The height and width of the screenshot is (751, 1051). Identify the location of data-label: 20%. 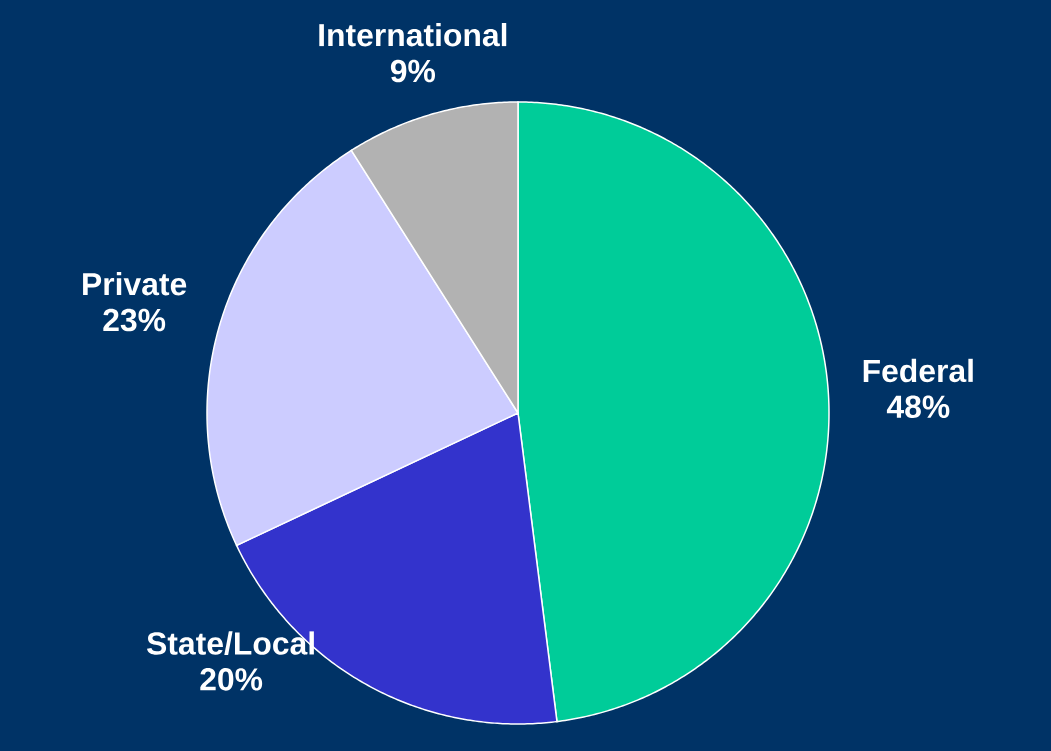
(231, 679).